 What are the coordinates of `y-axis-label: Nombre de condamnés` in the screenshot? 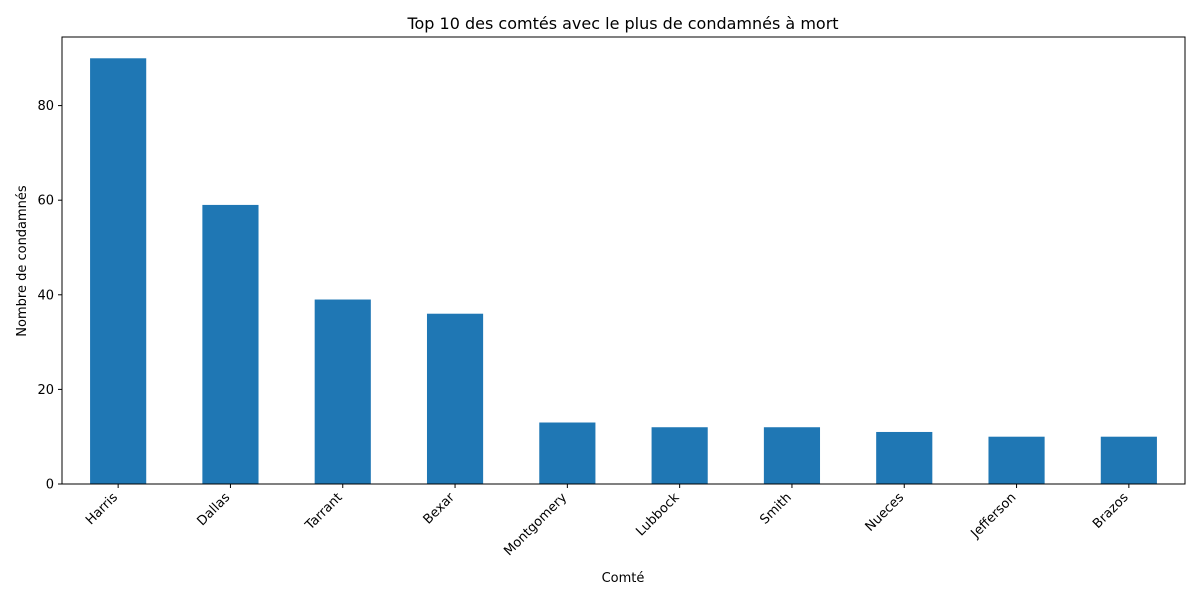 It's located at (22, 261).